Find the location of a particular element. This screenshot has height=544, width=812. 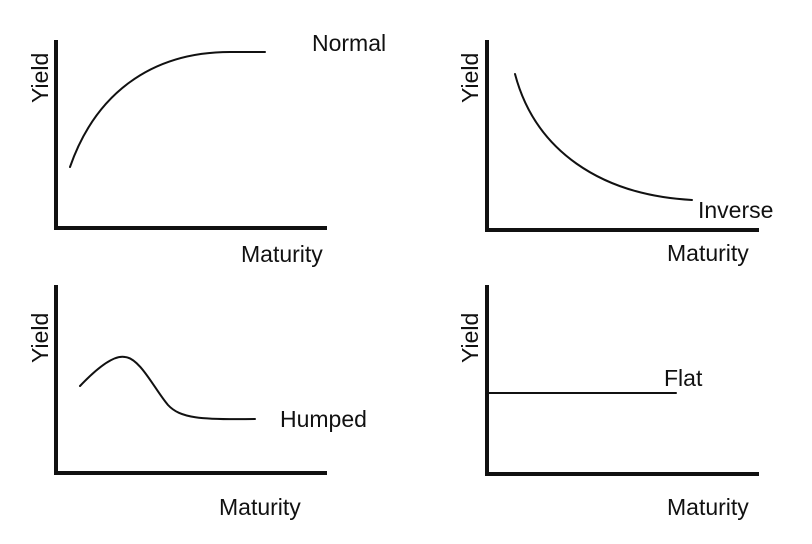

normal-curve-label: Normal is located at coordinates (349, 43).